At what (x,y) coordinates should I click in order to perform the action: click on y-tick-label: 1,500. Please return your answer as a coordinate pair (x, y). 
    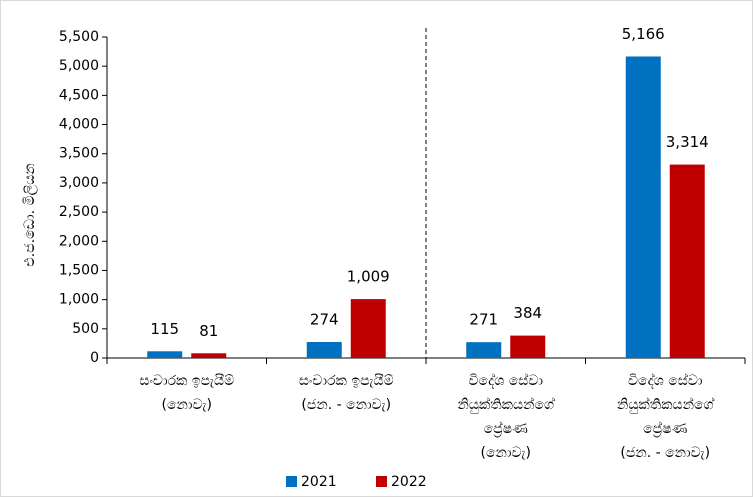
    Looking at the image, I should click on (79, 270).